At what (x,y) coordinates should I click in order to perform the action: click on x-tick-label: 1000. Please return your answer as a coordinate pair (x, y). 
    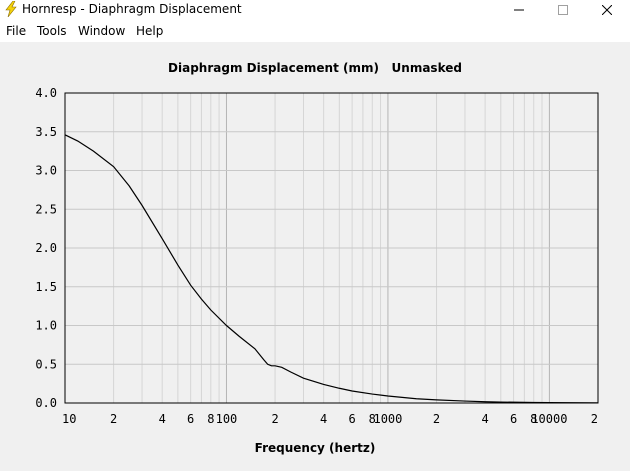
    Looking at the image, I should click on (387, 419).